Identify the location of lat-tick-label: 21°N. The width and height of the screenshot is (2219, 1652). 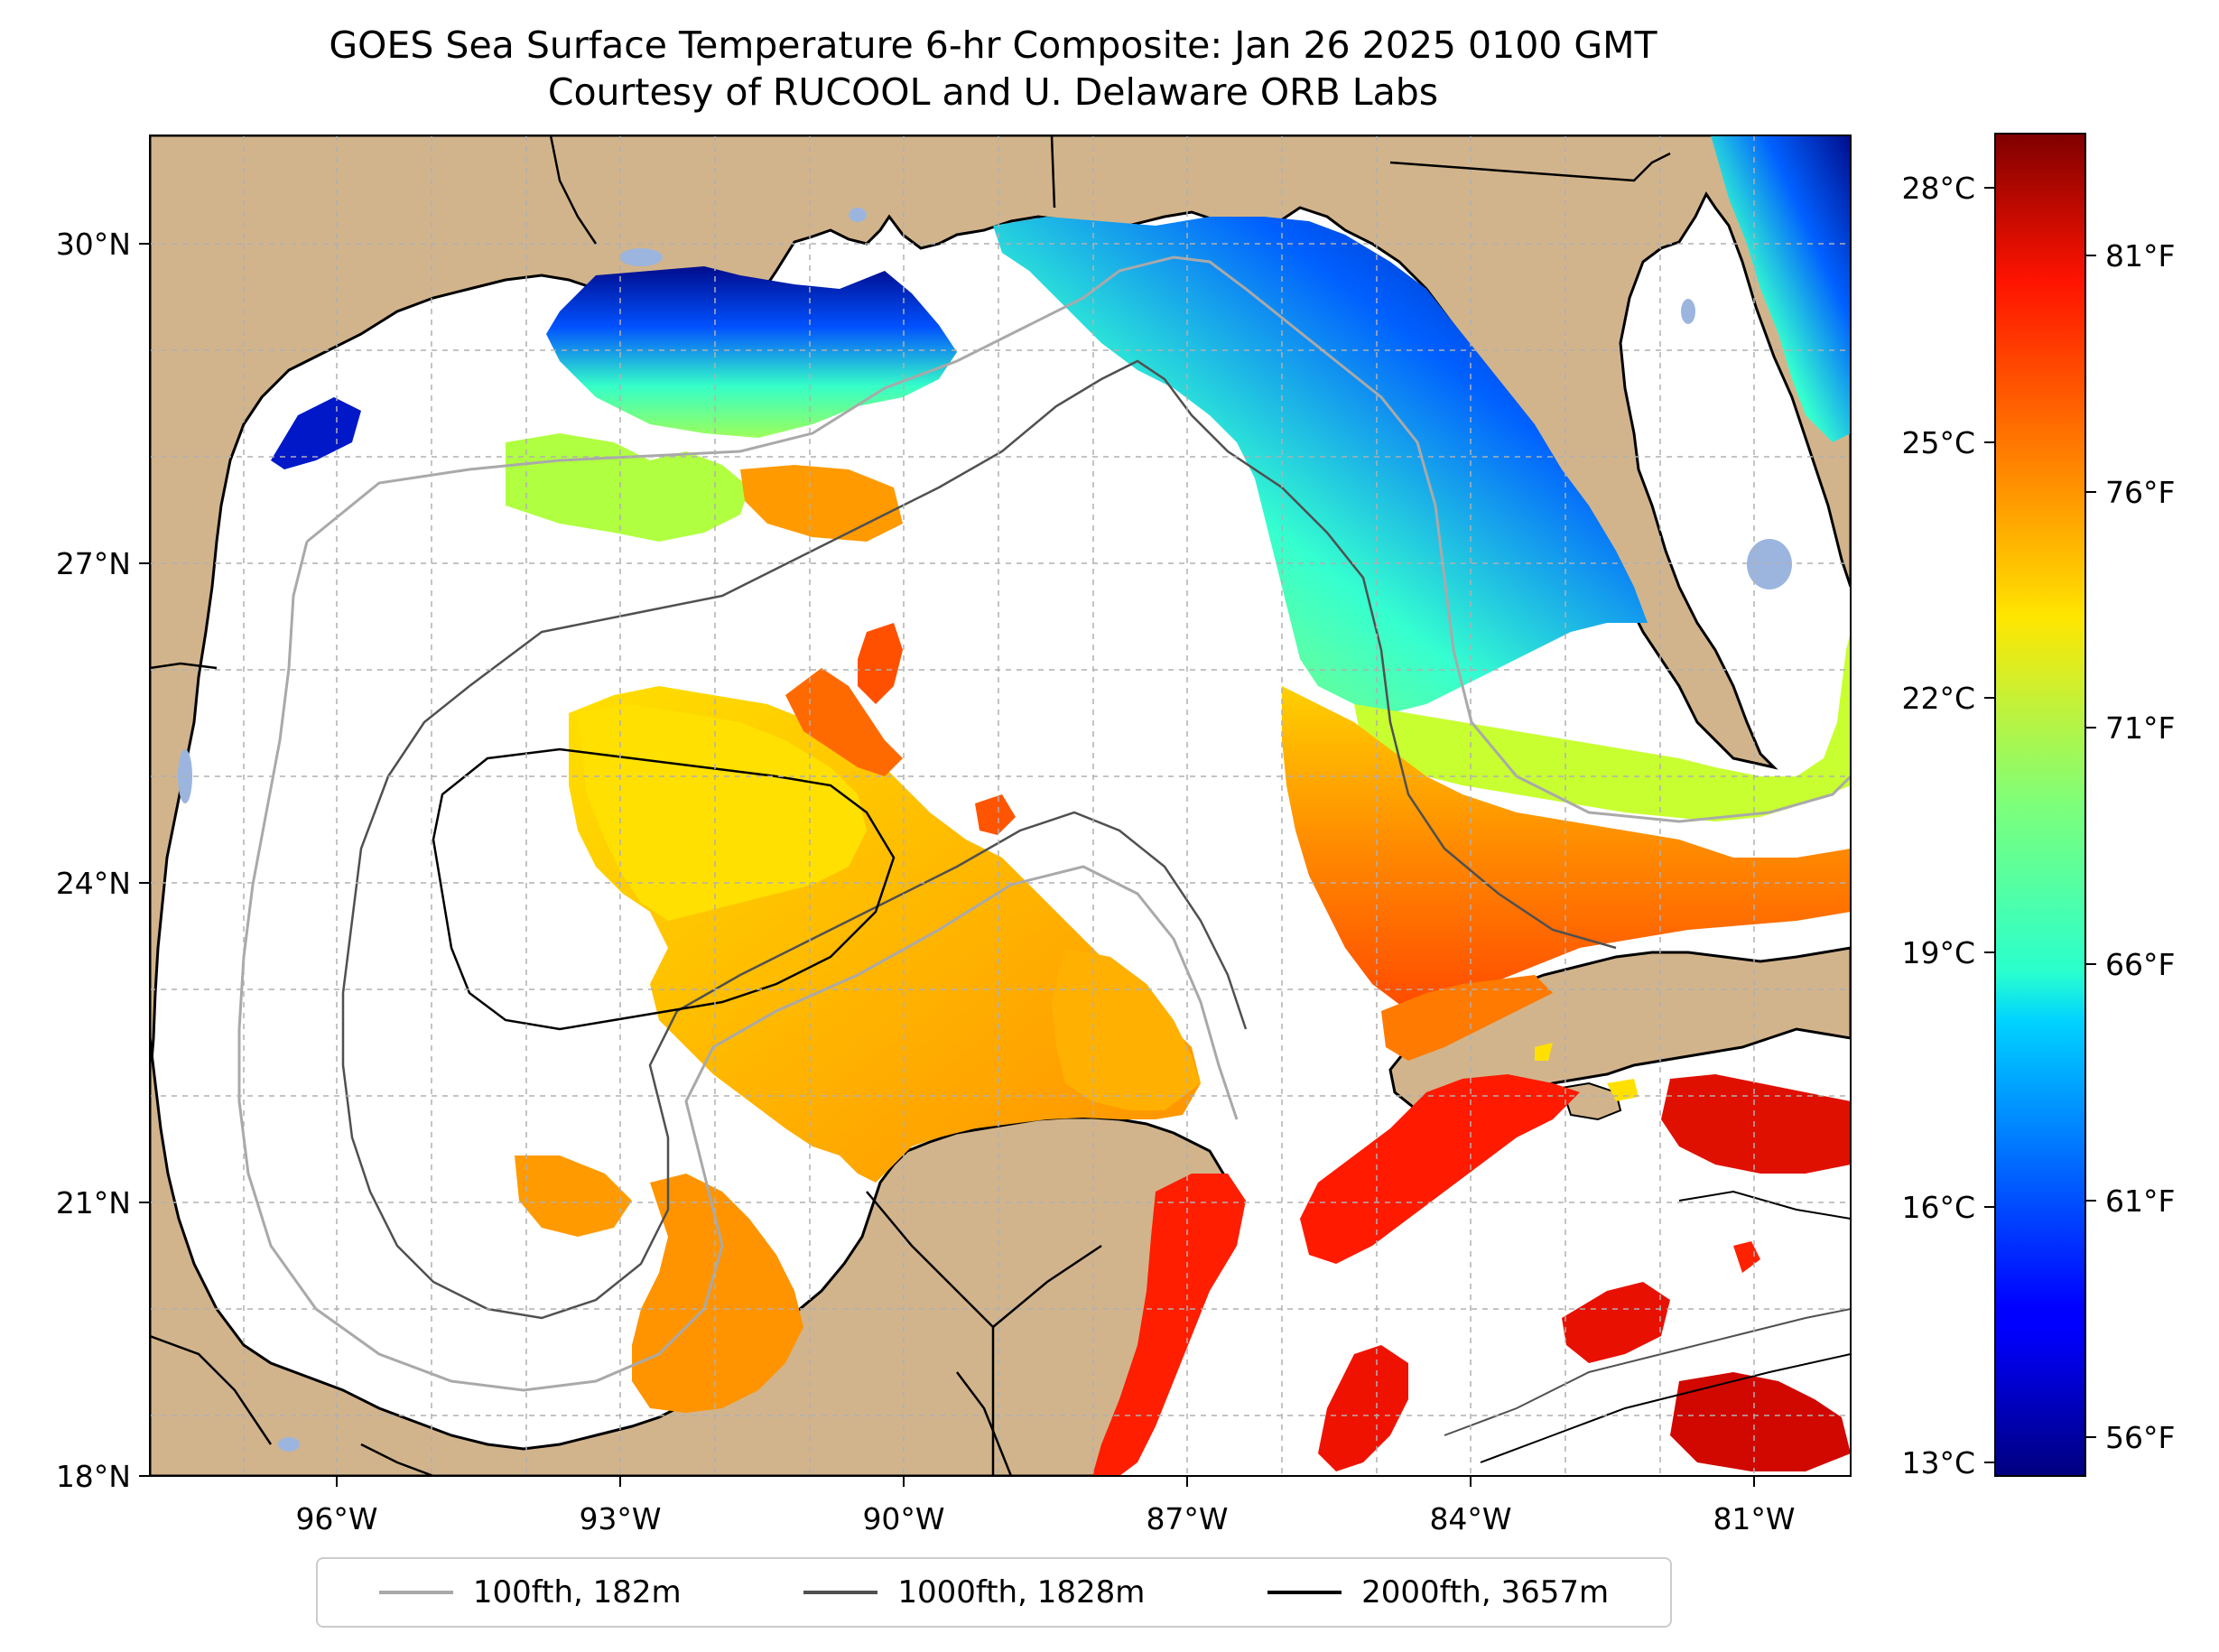
(93, 1202).